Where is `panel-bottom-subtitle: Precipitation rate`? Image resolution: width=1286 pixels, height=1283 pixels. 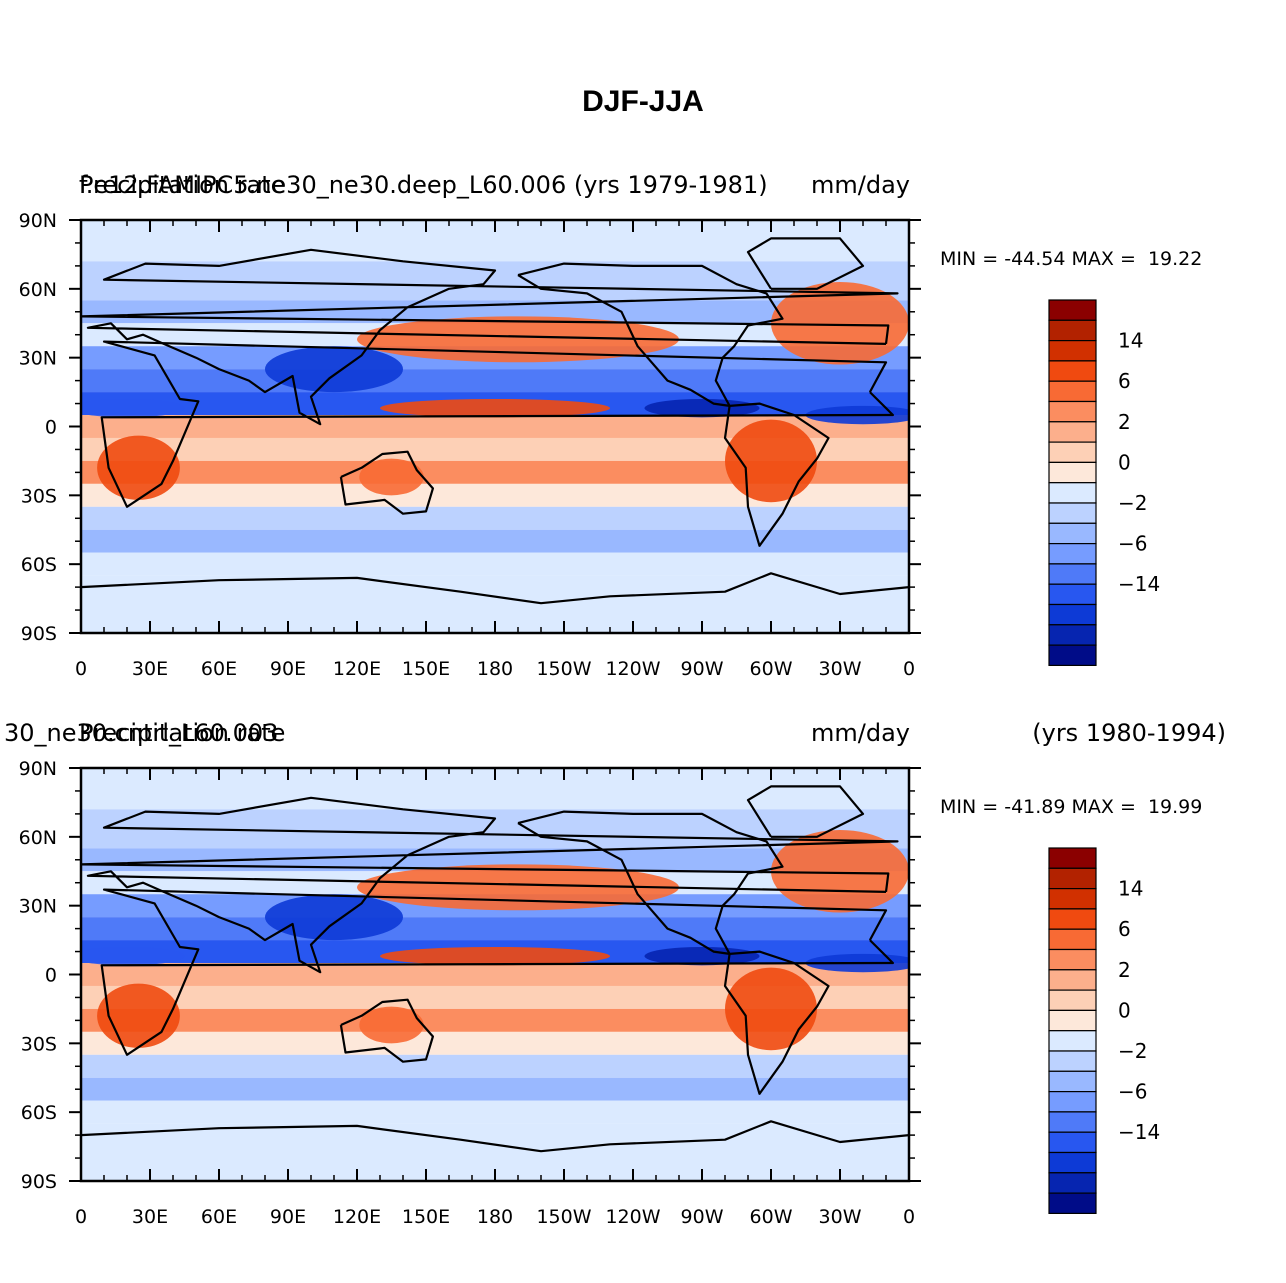 panel-bottom-subtitle: Precipitation rate is located at coordinates (182, 733).